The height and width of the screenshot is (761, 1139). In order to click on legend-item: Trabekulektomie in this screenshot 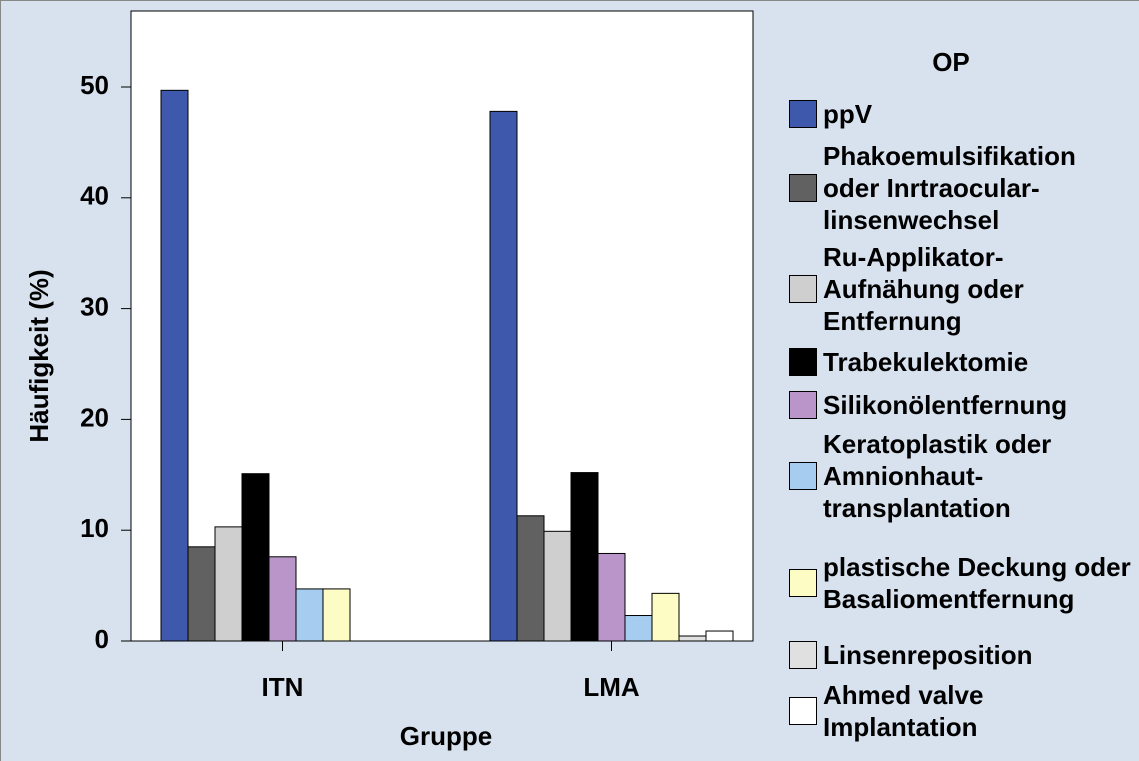, I will do `click(964, 362)`.